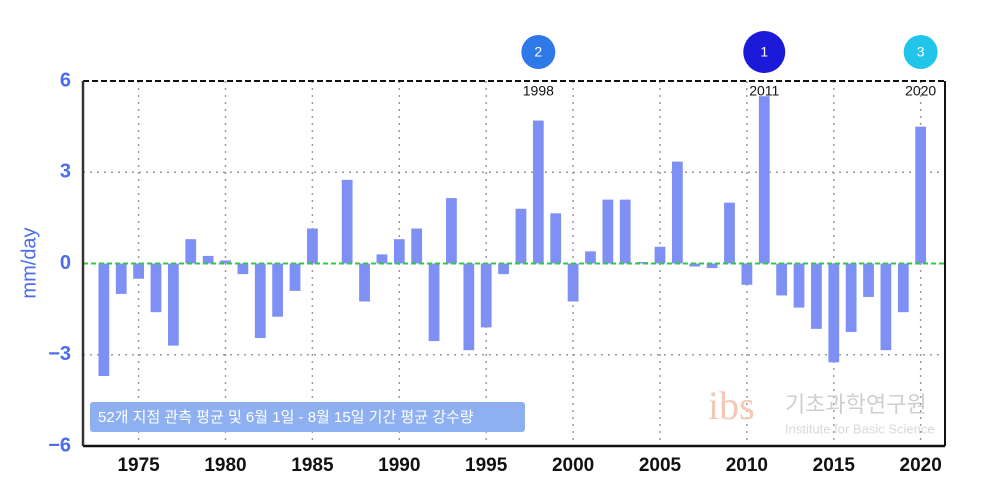 The width and height of the screenshot is (1000, 500). What do you see at coordinates (65, 80) in the screenshot?
I see `y-tick-label: 6` at bounding box center [65, 80].